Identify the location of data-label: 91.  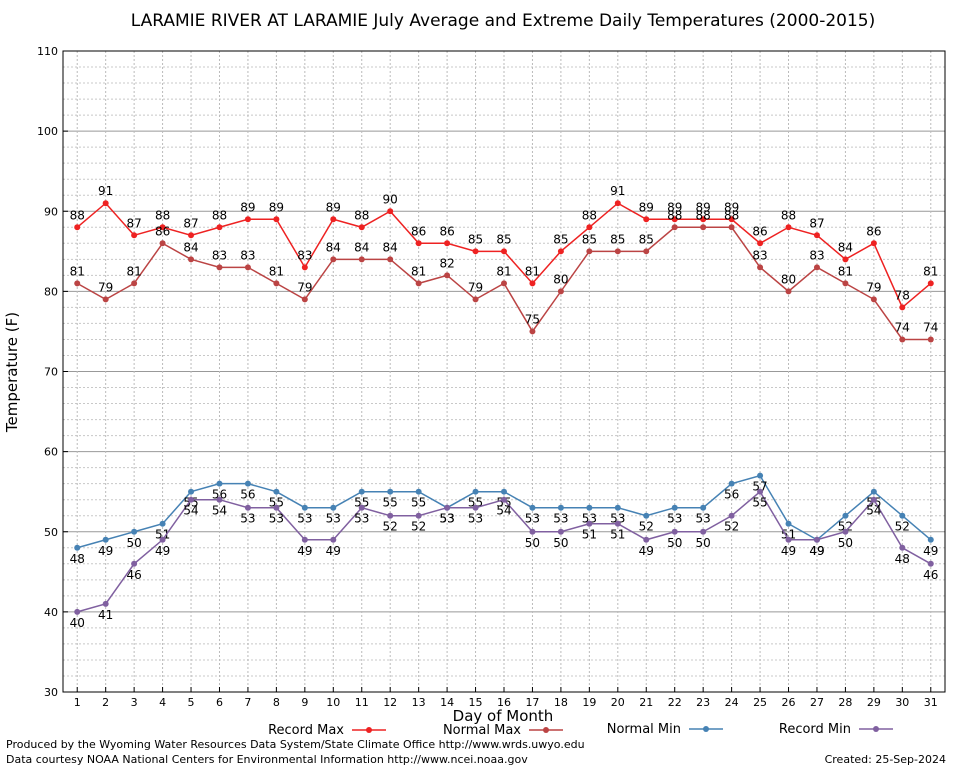
(617, 191).